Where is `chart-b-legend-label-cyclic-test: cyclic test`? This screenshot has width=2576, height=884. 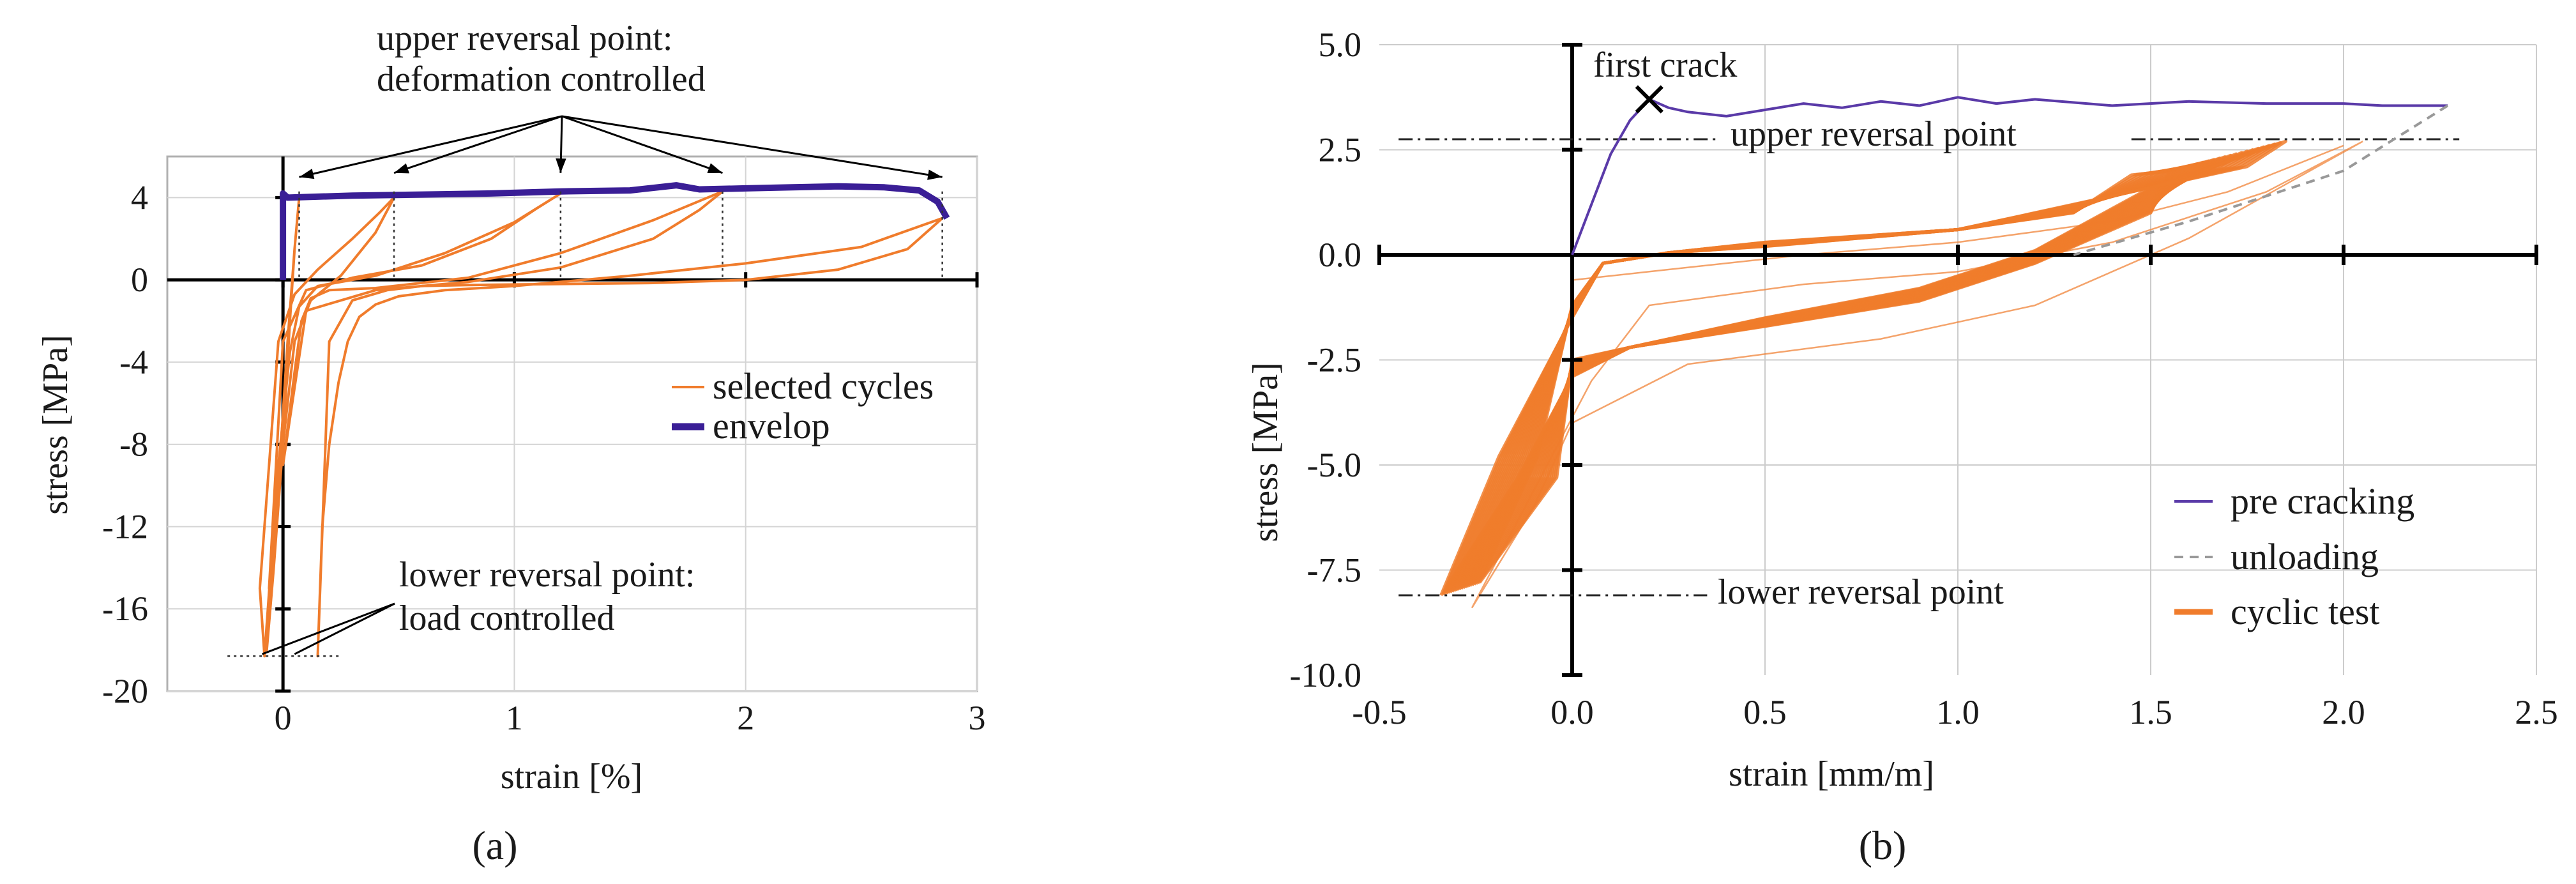 chart-b-legend-label-cyclic-test: cyclic test is located at coordinates (2305, 611).